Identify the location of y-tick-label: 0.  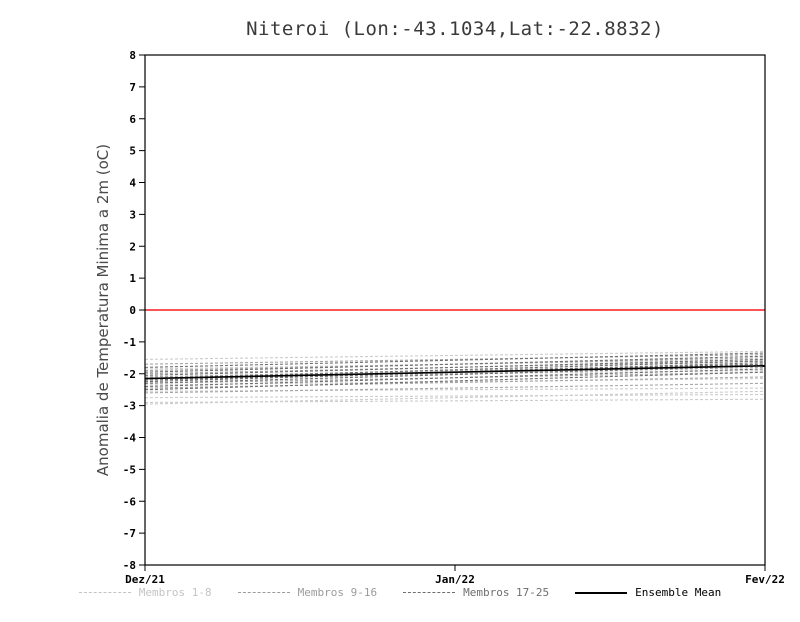
(132, 310).